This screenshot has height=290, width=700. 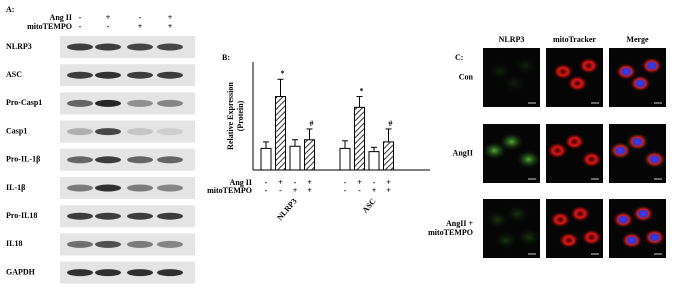 What do you see at coordinates (16, 130) in the screenshot?
I see `blot-label: Casp1` at bounding box center [16, 130].